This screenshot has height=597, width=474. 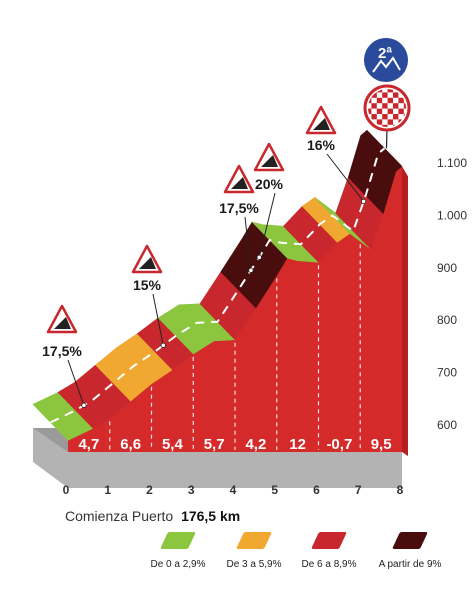 I want to click on y-tick-label: 700, so click(x=447, y=373).